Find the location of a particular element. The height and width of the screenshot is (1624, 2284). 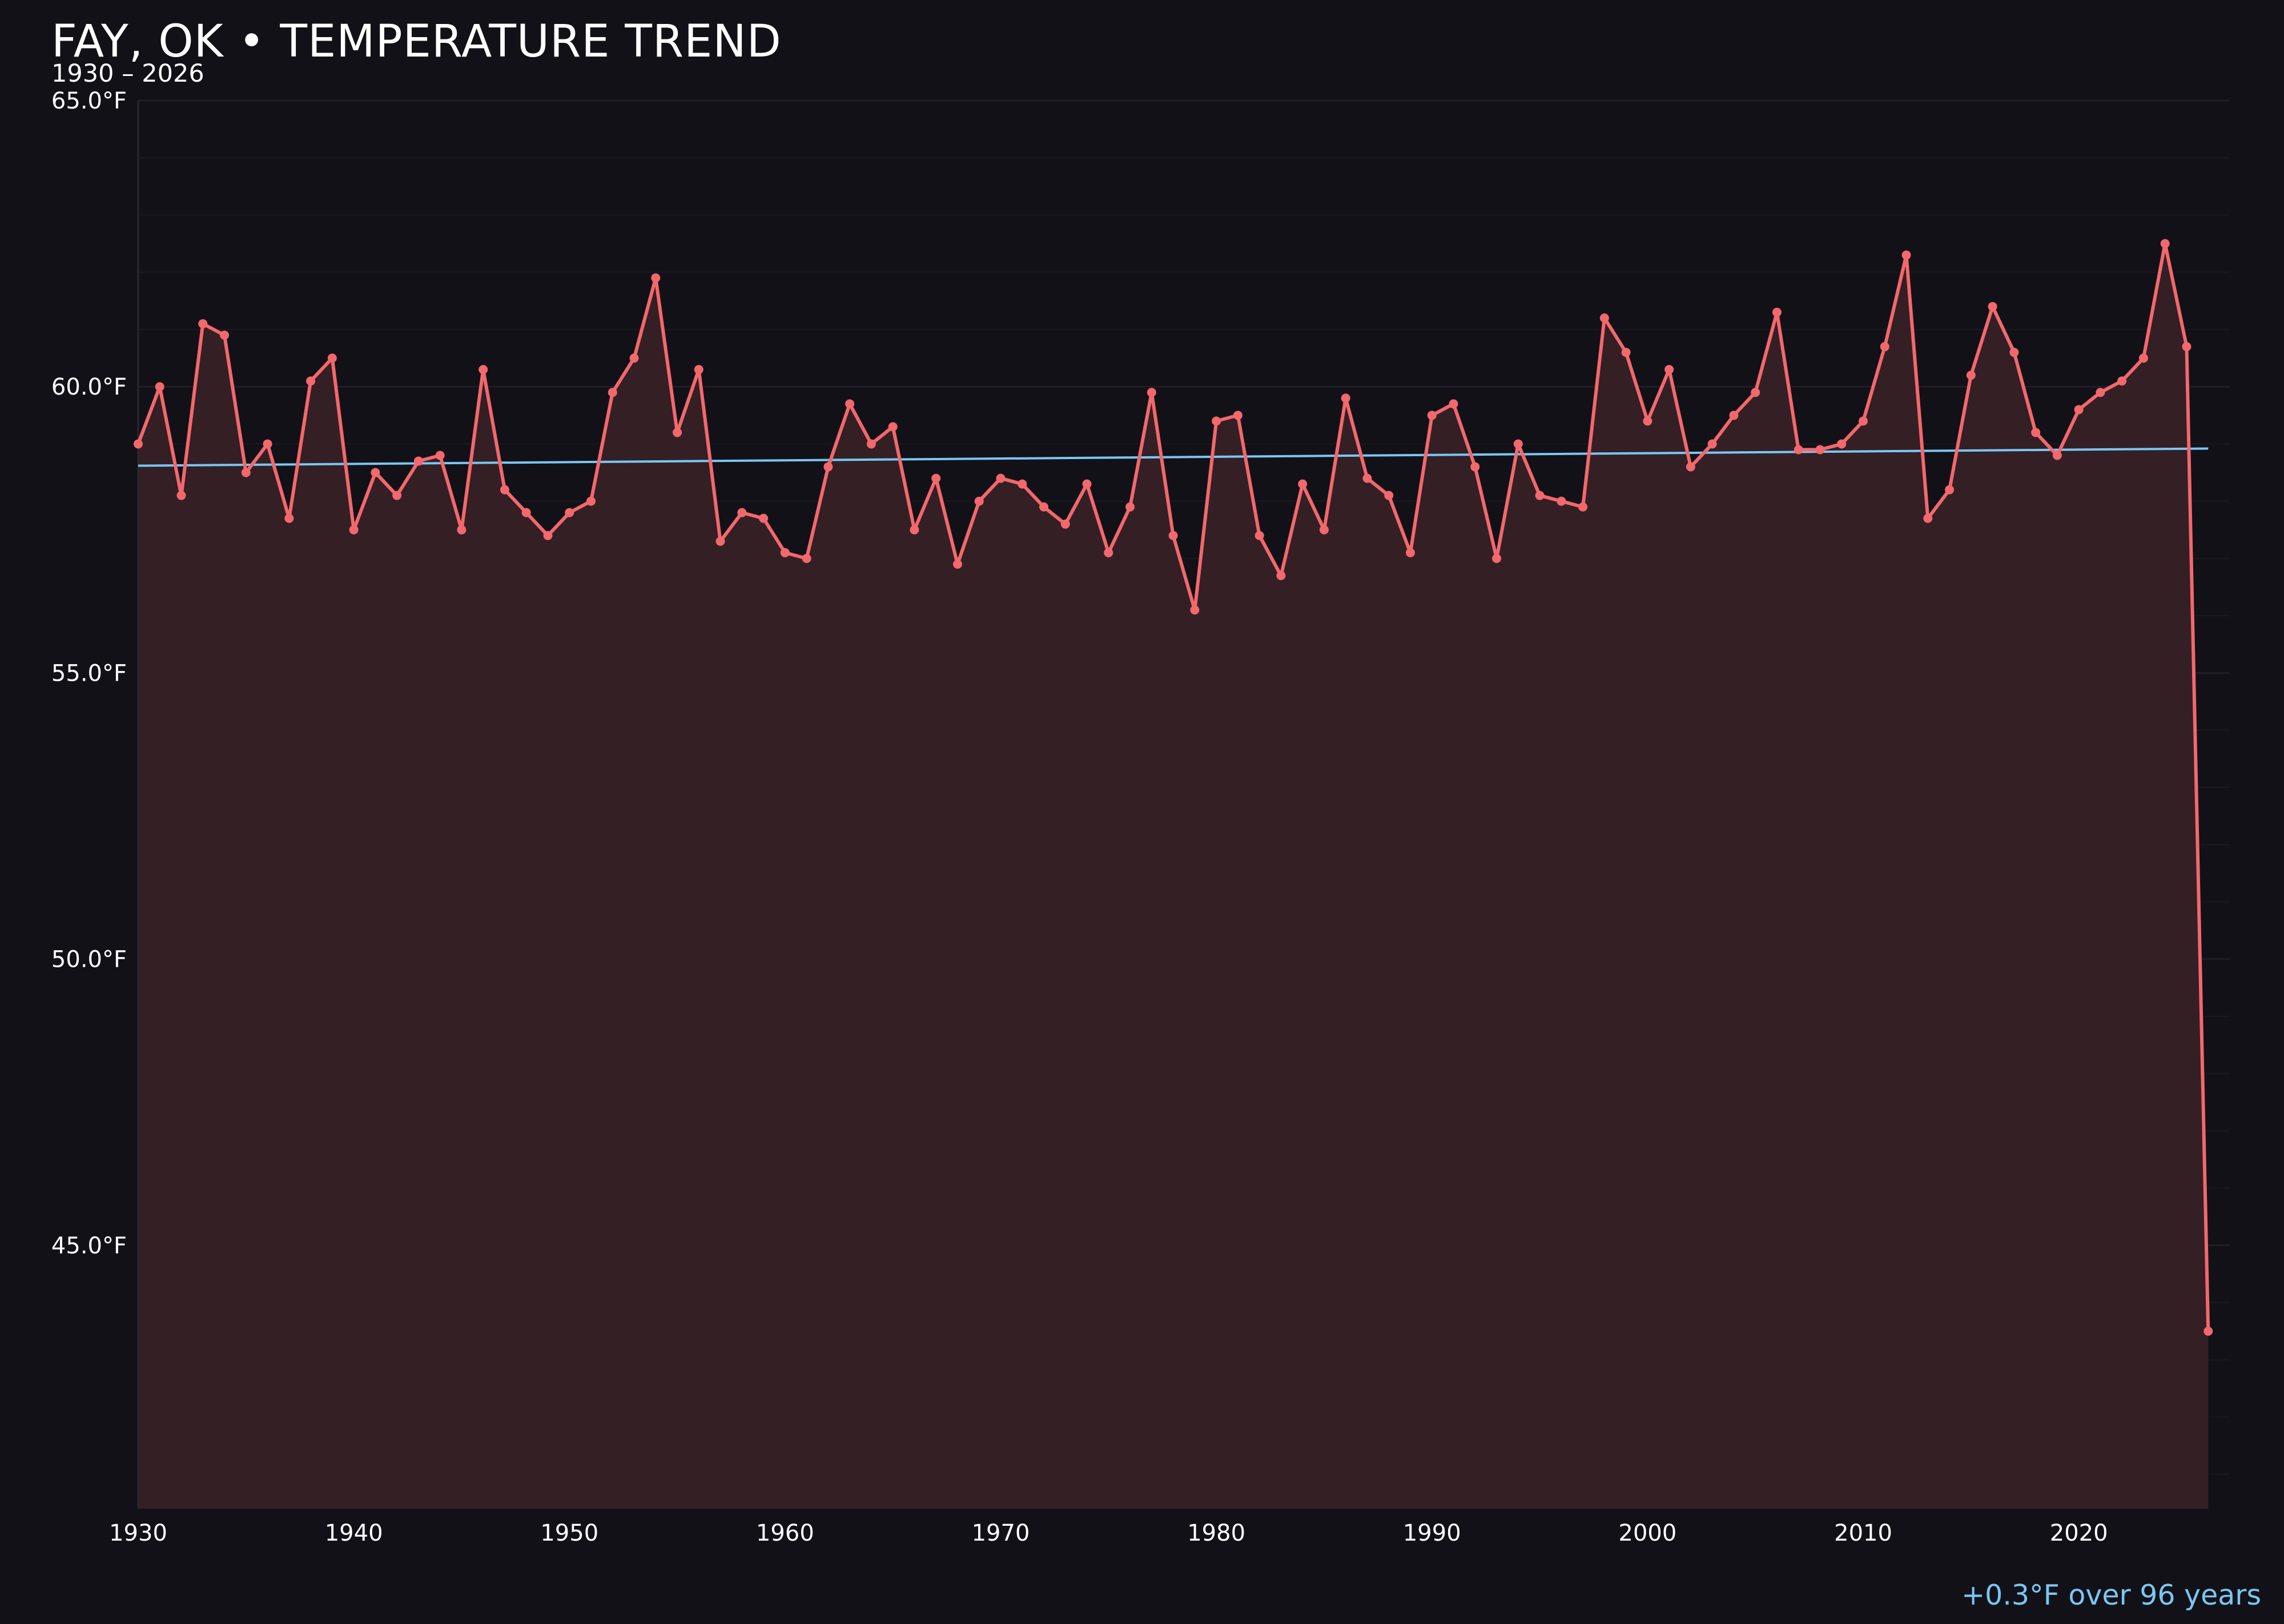

x-tick-label: 1960 is located at coordinates (785, 1533).